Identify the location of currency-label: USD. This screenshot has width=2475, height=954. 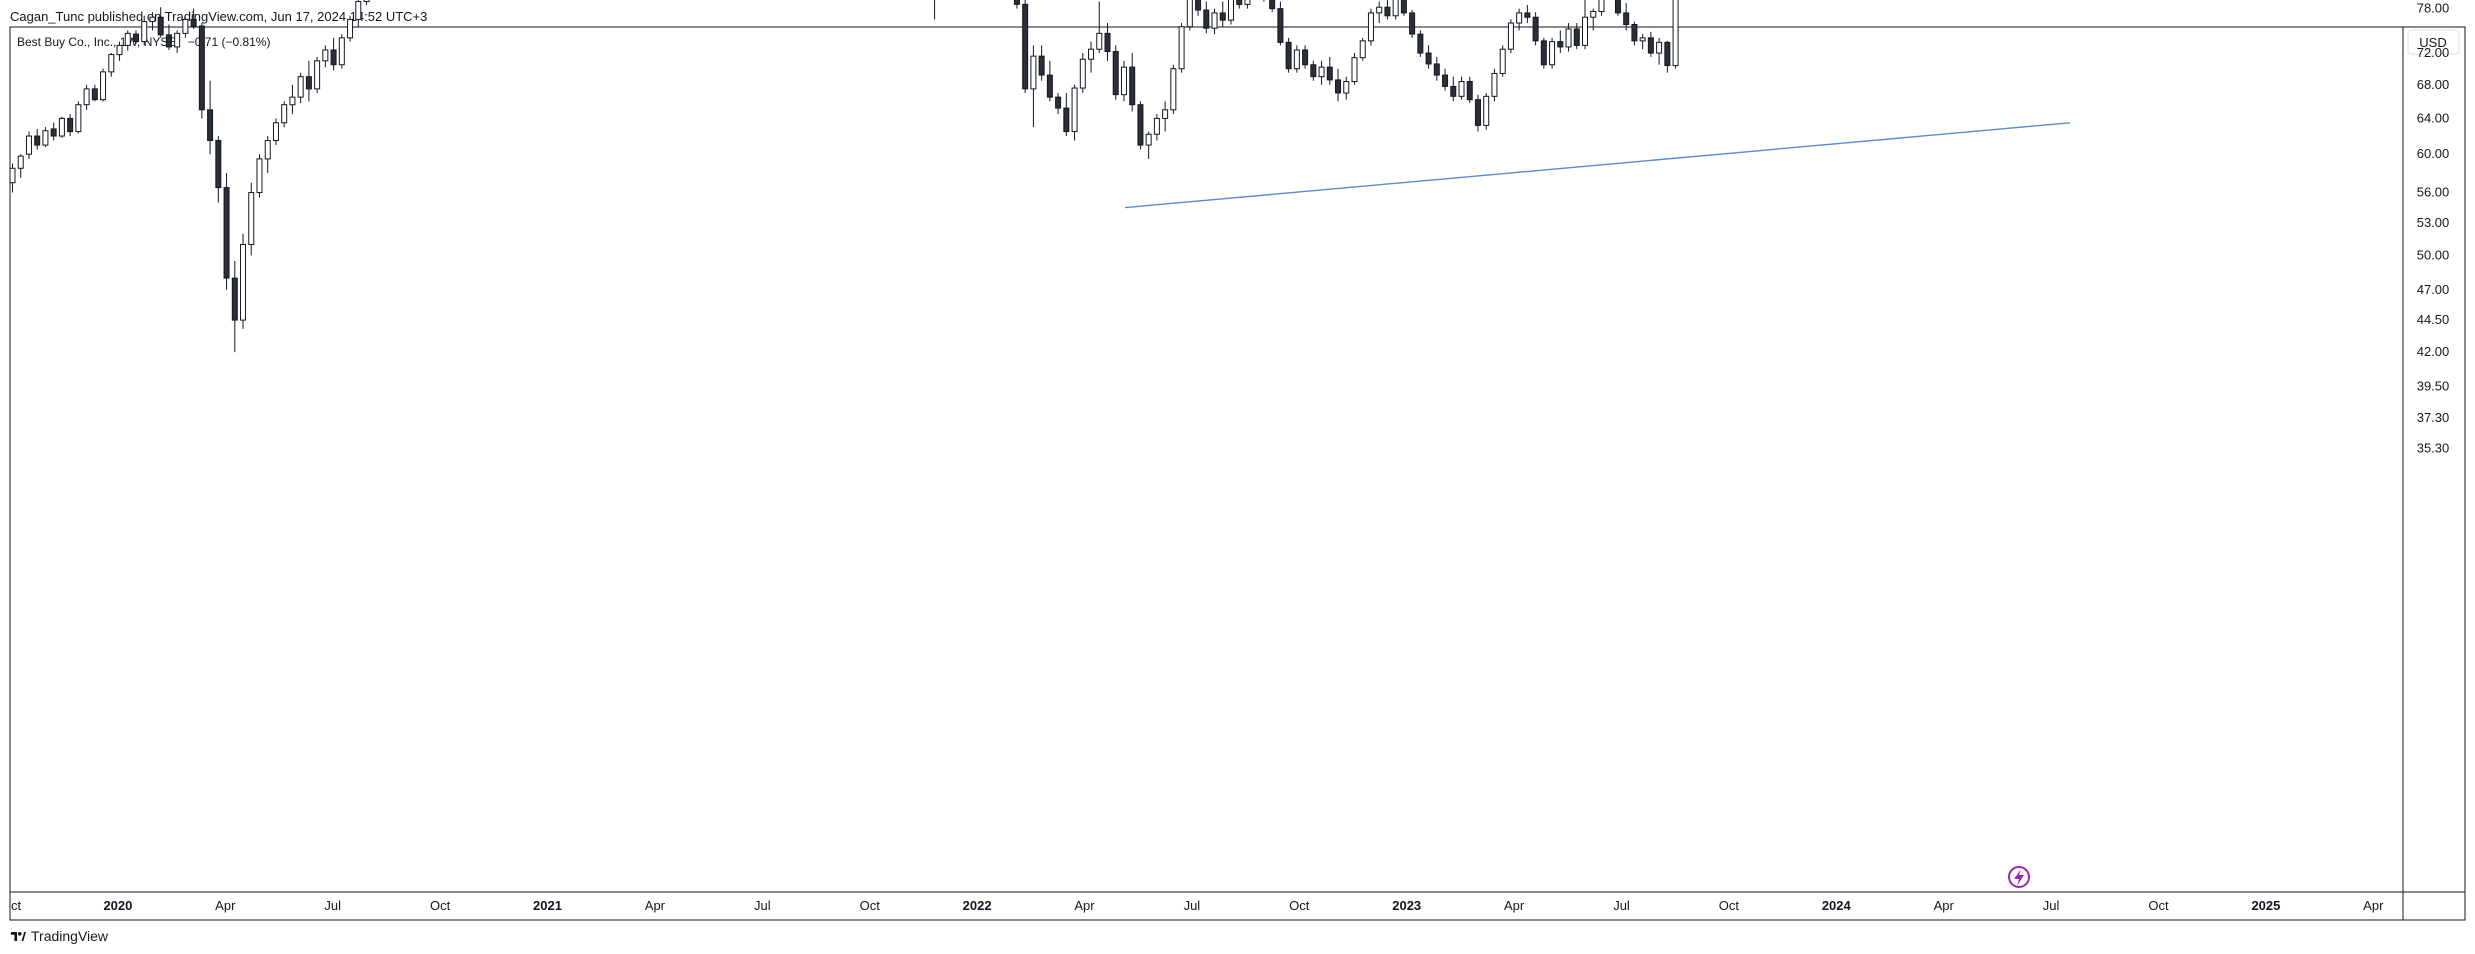
(2432, 42).